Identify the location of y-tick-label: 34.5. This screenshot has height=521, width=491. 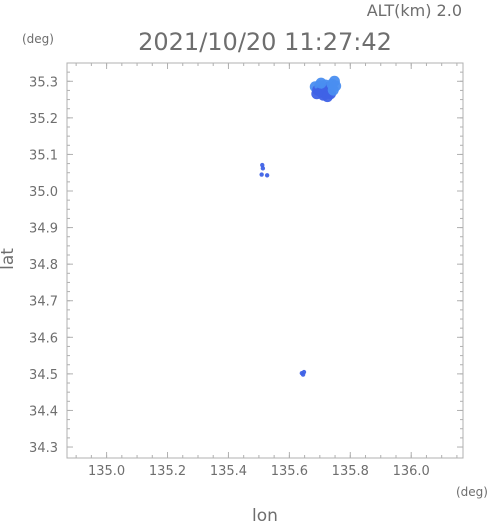
(43, 375).